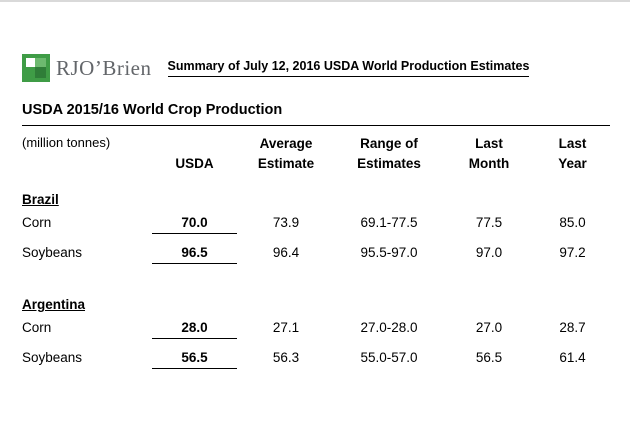 Image resolution: width=630 pixels, height=430 pixels. I want to click on rjobrien-logo: RJO’Brien, so click(87, 68).